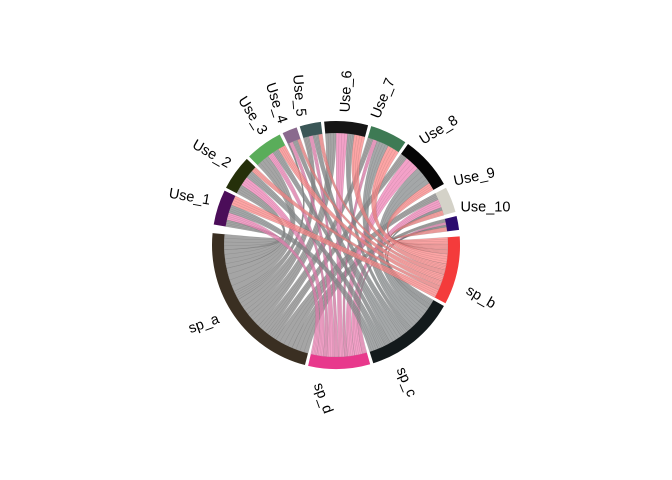 This screenshot has height=480, width=672. I want to click on label-sp-a: sp_a, so click(204, 324).